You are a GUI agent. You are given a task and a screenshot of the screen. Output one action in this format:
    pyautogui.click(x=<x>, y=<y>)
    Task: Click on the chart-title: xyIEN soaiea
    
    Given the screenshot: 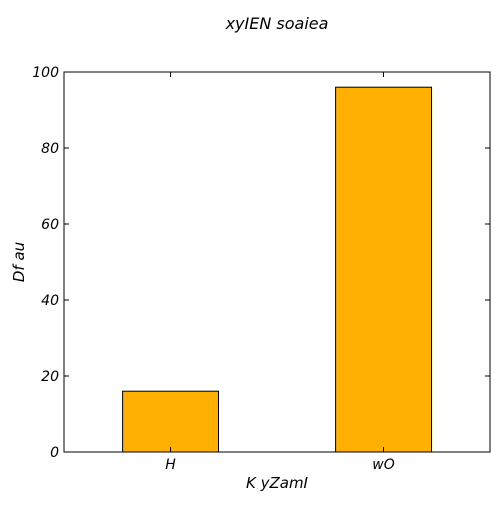 What is the action you would take?
    pyautogui.click(x=277, y=23)
    